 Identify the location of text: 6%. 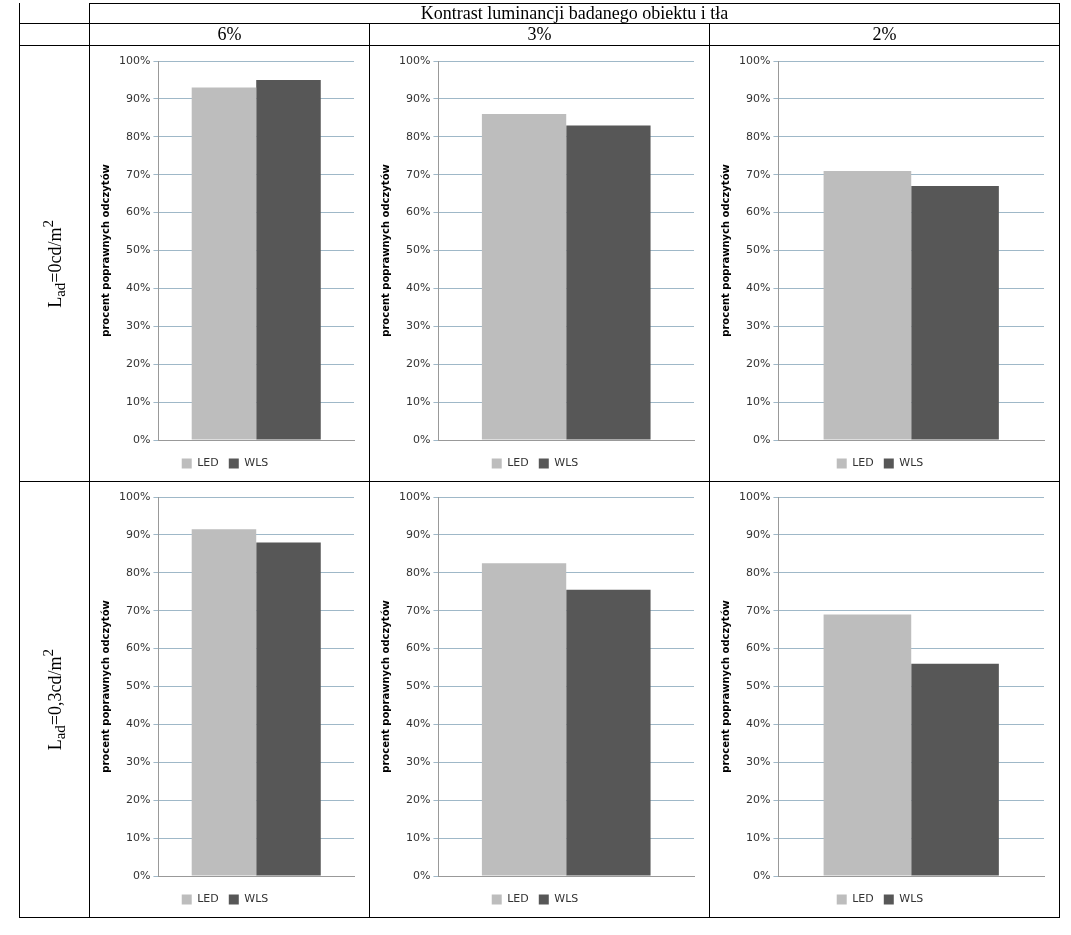
(229, 34).